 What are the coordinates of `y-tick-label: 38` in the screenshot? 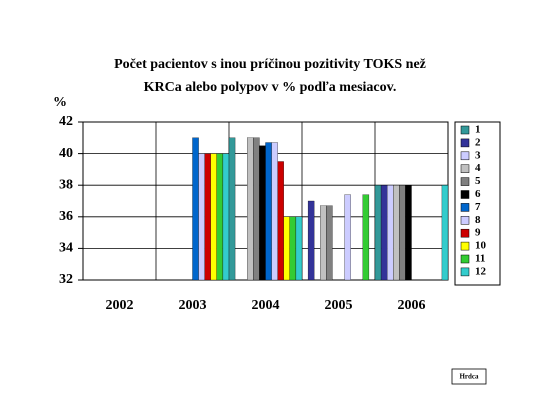 It's located at (66, 184).